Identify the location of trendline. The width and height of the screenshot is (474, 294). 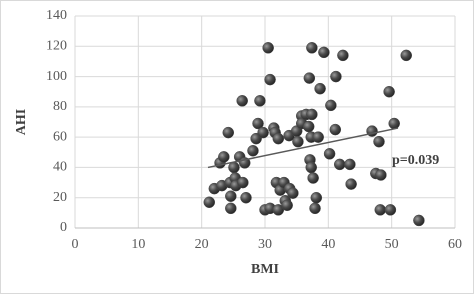
(303, 148).